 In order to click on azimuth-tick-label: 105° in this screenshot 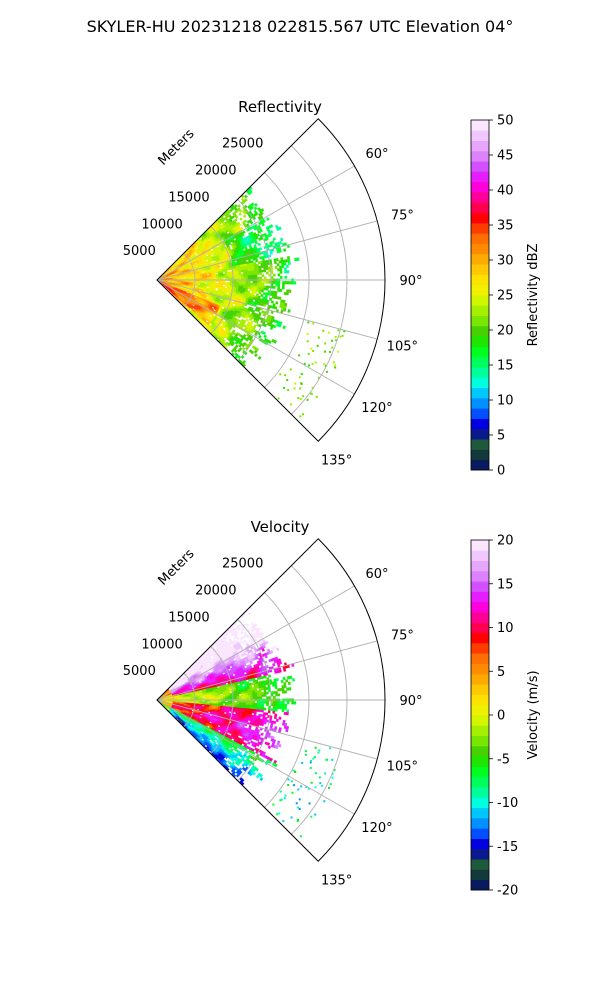, I will do `click(402, 767)`.